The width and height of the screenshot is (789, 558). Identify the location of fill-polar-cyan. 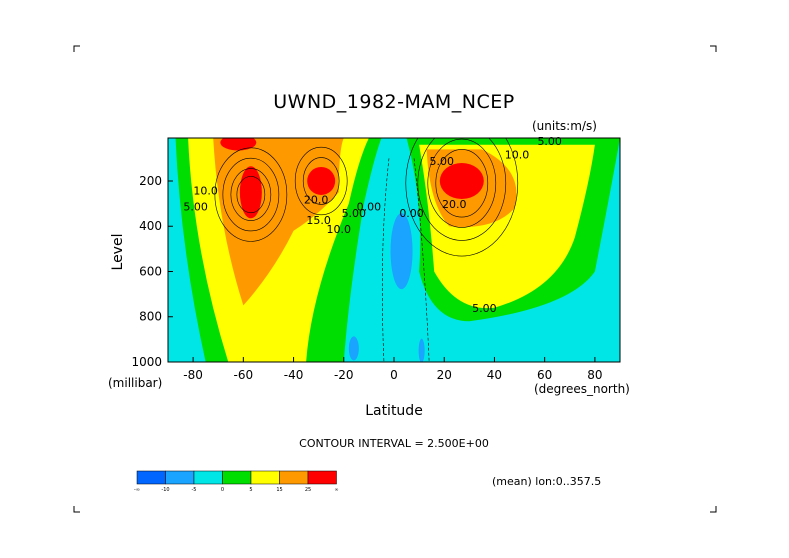
(577, 349).